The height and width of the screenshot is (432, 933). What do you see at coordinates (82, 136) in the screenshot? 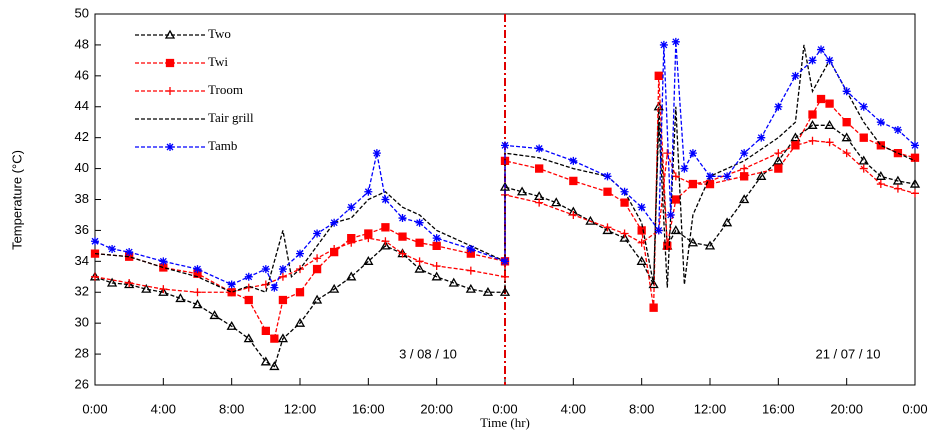
I see `y-tick-label: 42` at bounding box center [82, 136].